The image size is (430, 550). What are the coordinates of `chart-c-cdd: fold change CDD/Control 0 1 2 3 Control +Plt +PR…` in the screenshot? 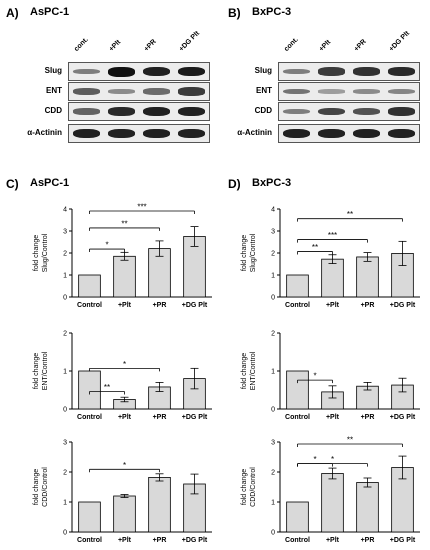 It's located at (122, 492).